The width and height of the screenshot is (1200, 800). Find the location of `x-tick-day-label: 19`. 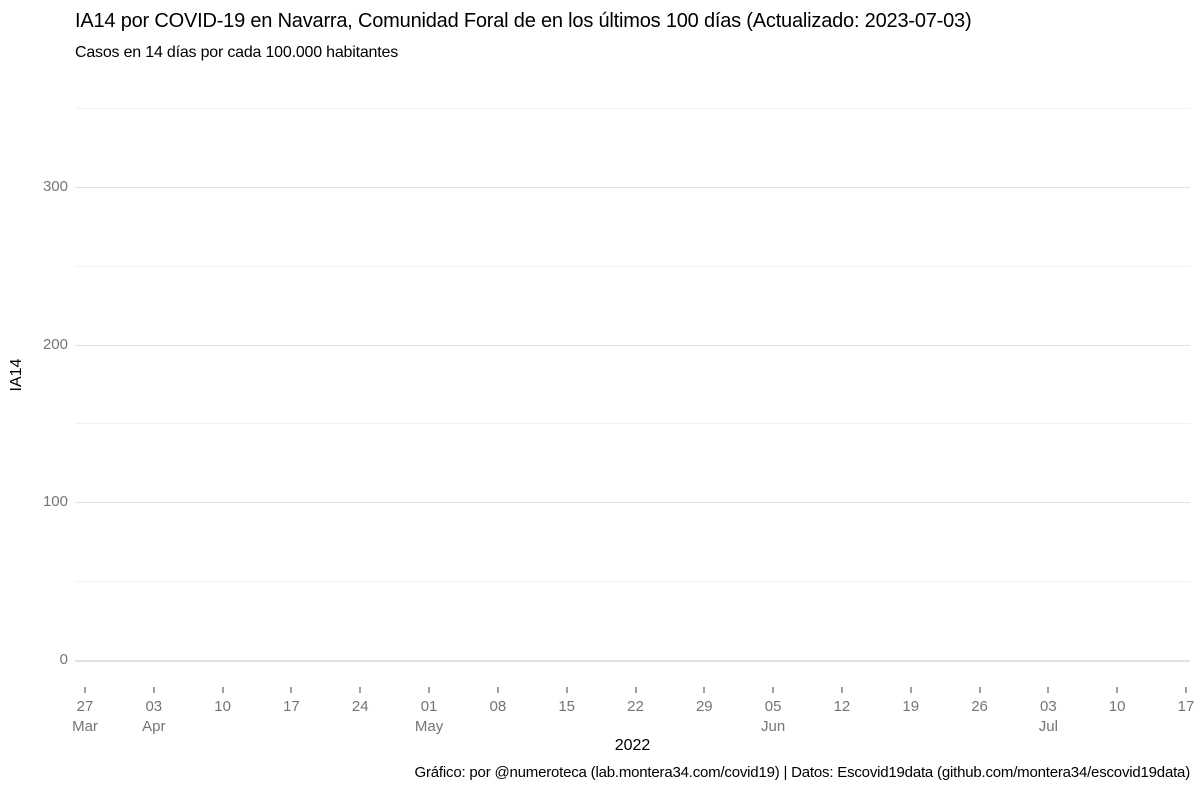

x-tick-day-label: 19 is located at coordinates (911, 706).